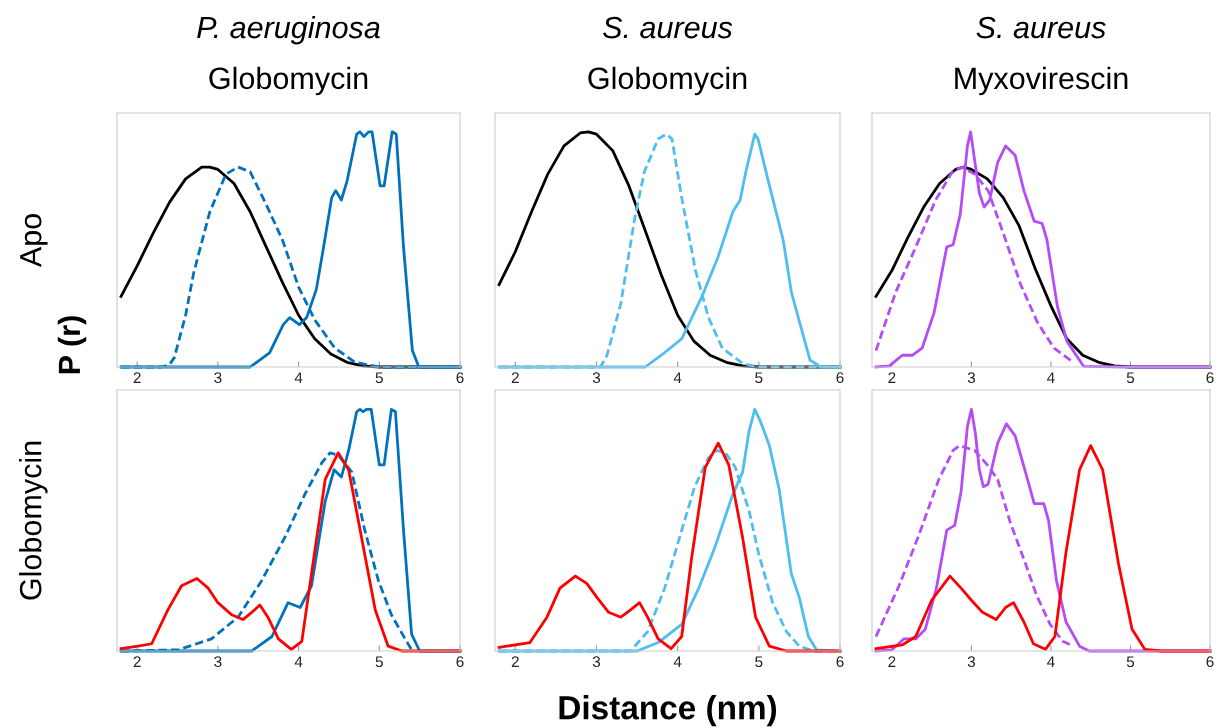 This screenshot has height=728, width=1224. What do you see at coordinates (288, 30) in the screenshot?
I see `chart-title: P. aeruginosa` at bounding box center [288, 30].